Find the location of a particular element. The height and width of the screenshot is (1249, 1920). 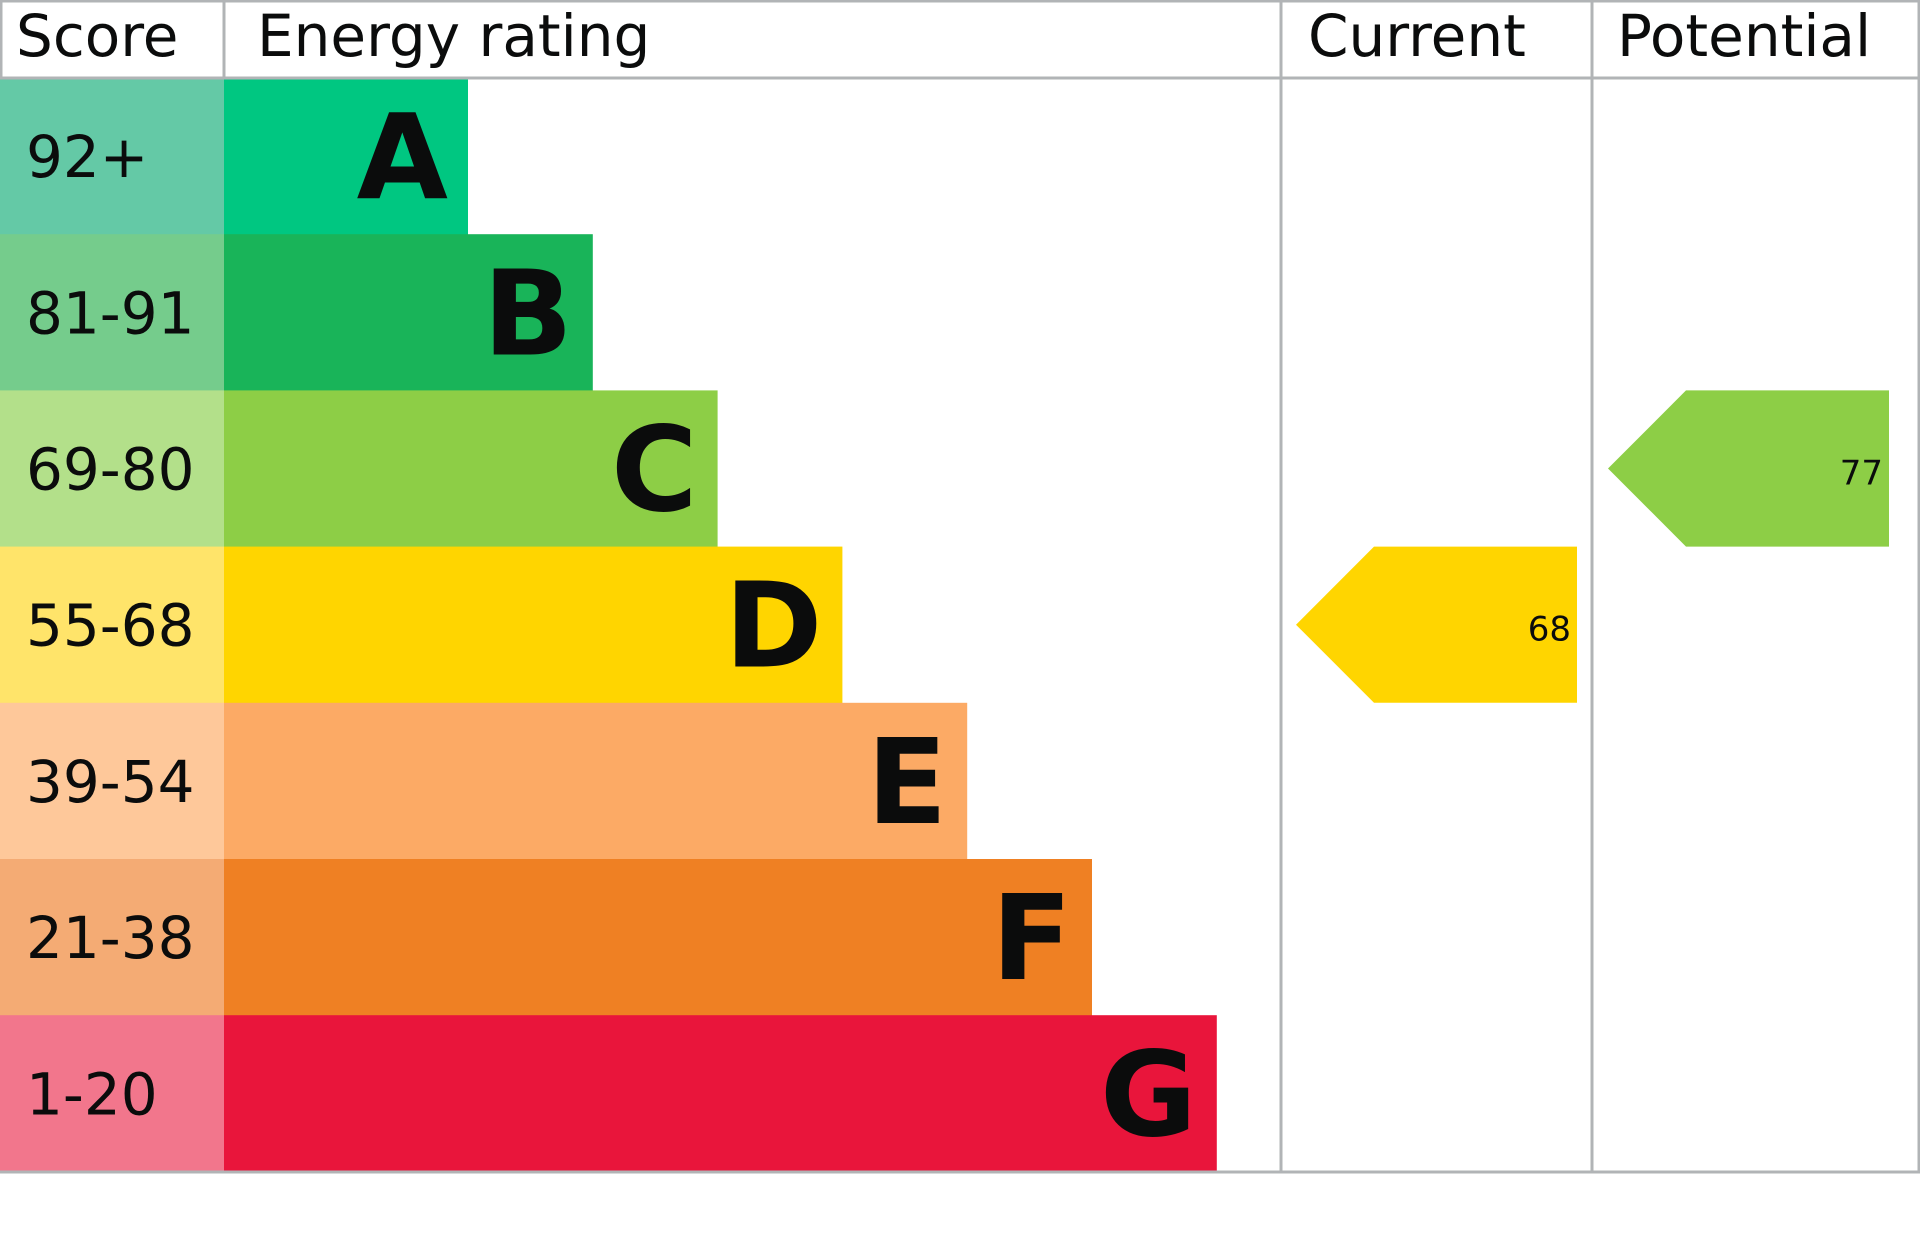

band-row-f: 21-38 F is located at coordinates (546, 937).